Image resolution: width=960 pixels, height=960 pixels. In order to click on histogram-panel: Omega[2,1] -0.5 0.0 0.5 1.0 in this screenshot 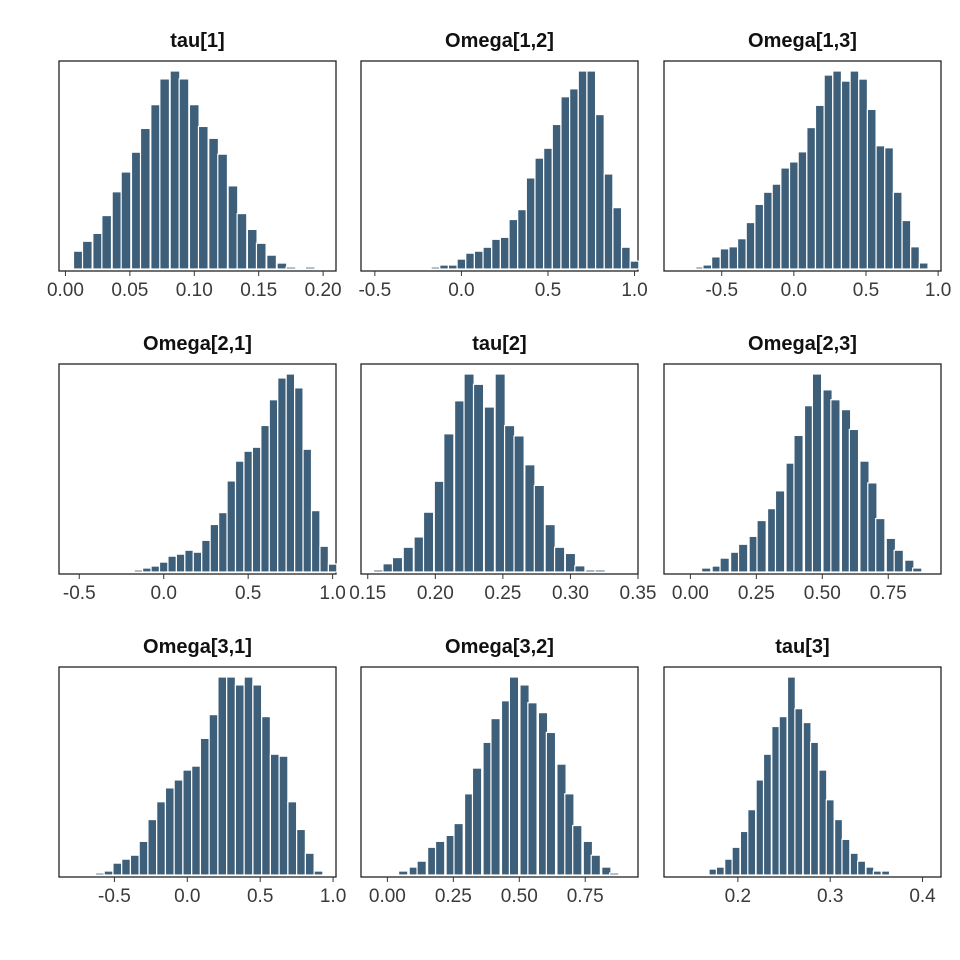, I will do `click(202, 468)`.